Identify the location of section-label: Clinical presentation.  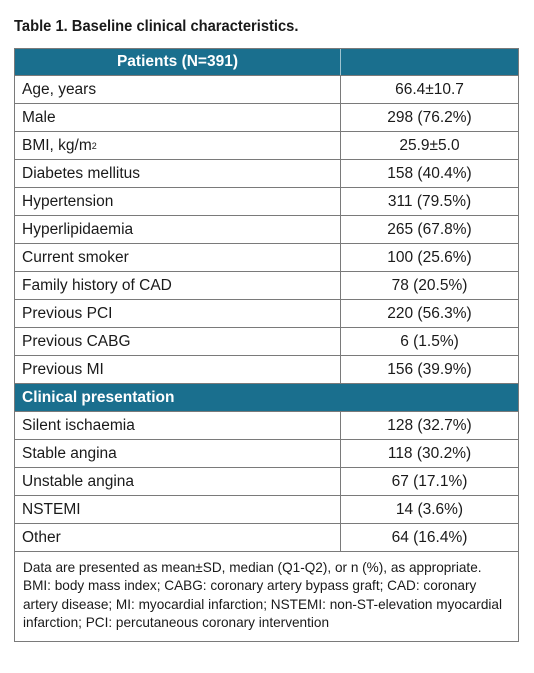
(98, 397).